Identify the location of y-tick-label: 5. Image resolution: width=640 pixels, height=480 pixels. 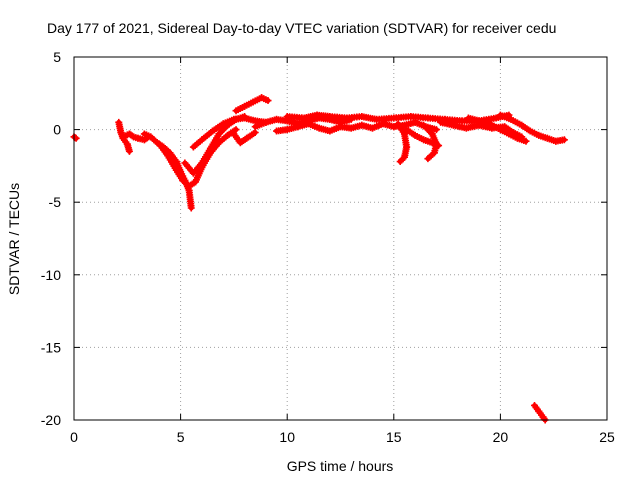
(57, 57).